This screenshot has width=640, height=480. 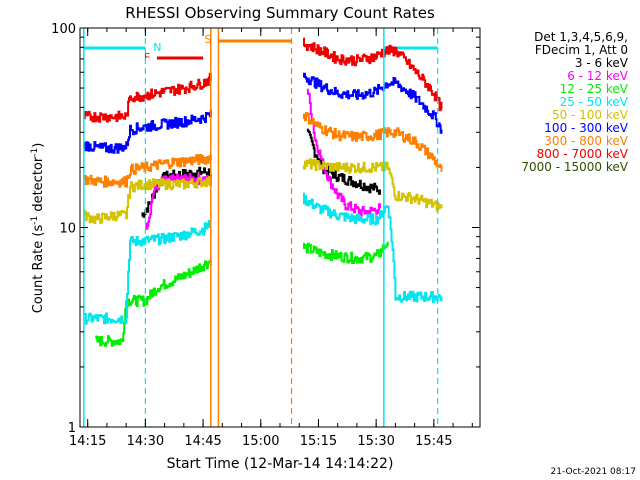 I want to click on footer-date: 21-Oct-2021 08:17, so click(x=593, y=472).